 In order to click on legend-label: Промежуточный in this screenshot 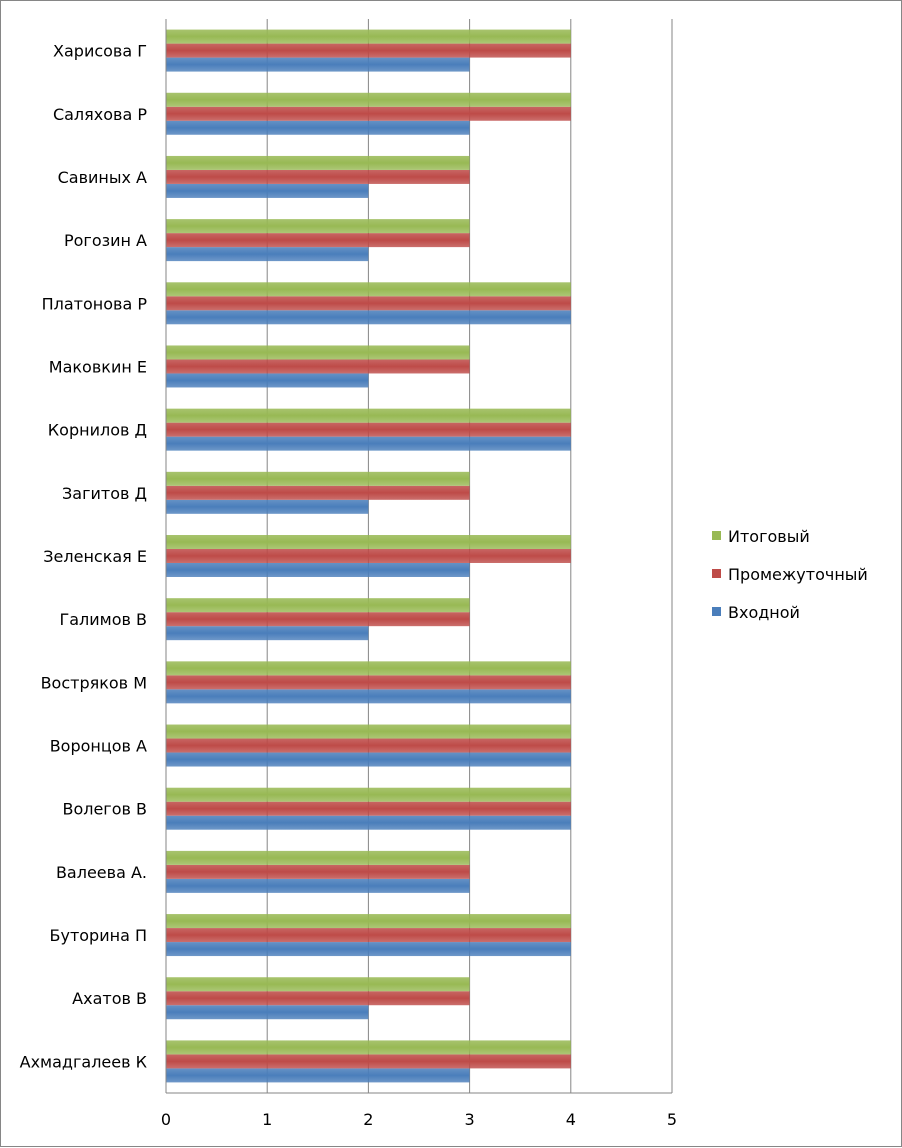, I will do `click(798, 574)`.